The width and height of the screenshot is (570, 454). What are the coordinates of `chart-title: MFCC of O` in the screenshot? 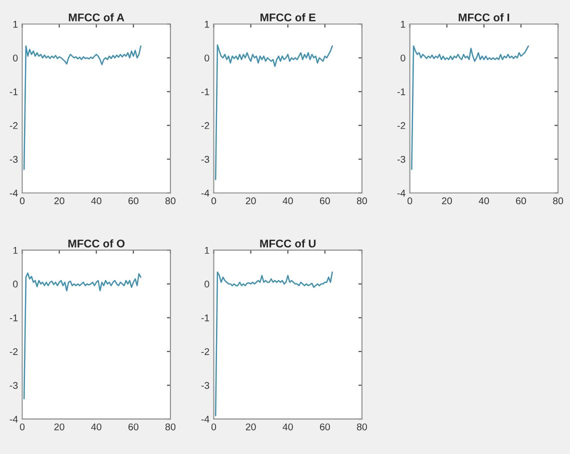 It's located at (96, 243).